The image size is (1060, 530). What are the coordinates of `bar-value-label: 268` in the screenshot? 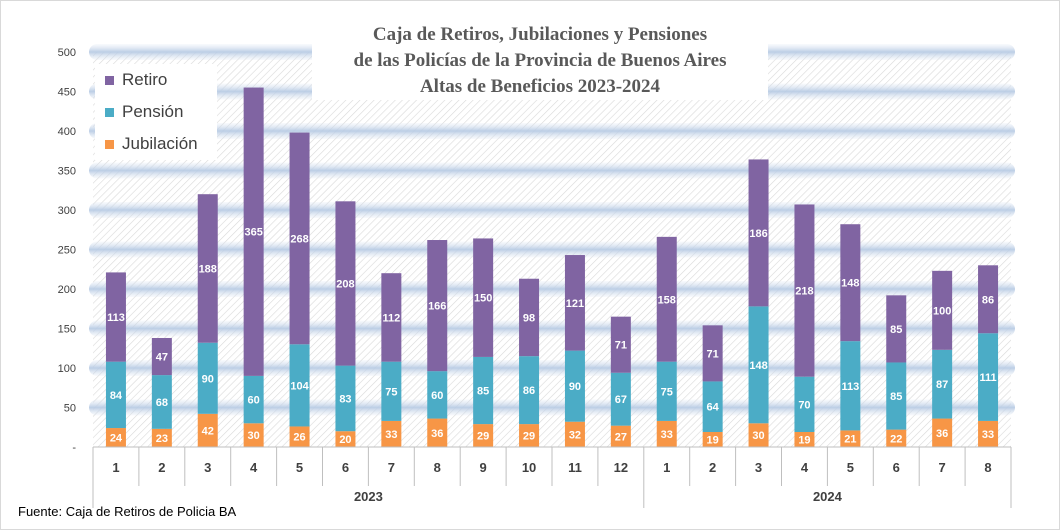 It's located at (299, 239).